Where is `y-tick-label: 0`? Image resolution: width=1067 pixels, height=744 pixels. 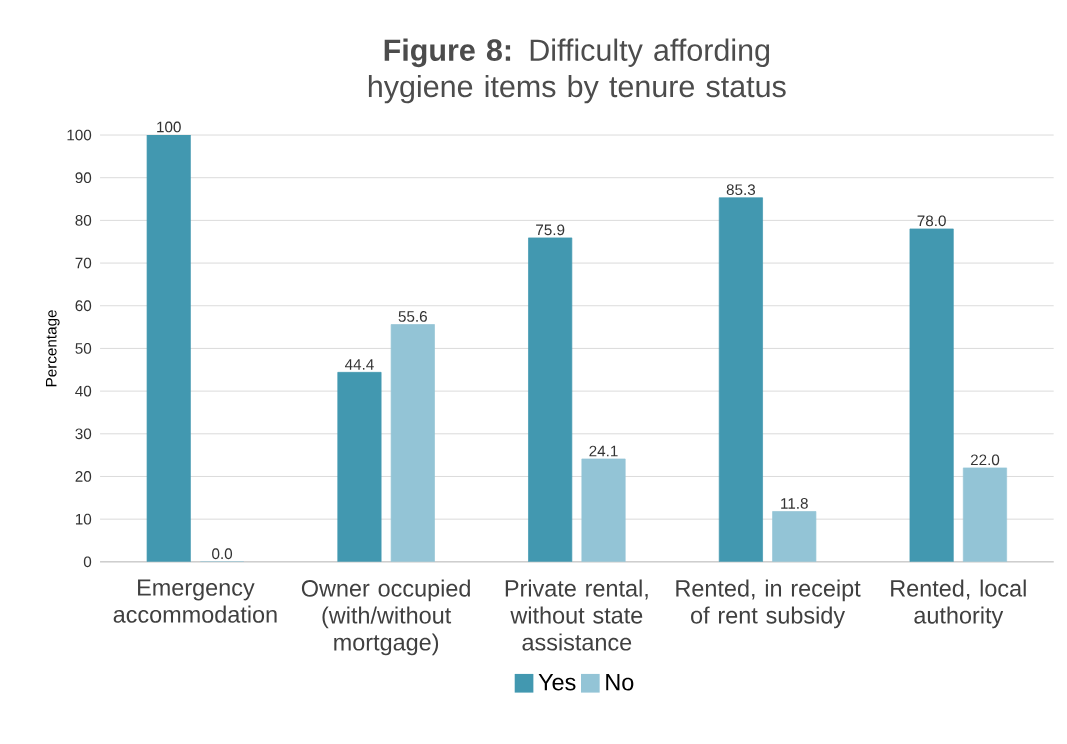
y-tick-label: 0 is located at coordinates (87, 562).